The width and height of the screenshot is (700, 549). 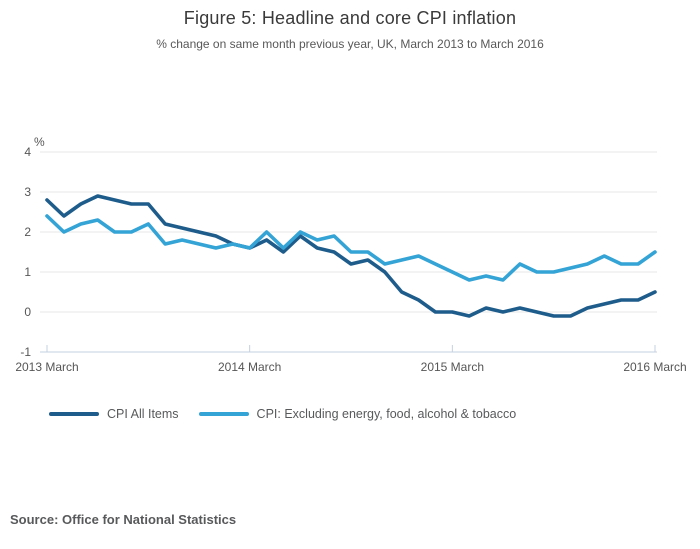 I want to click on x-axis-tick-label: 2014 March, so click(x=249, y=367).